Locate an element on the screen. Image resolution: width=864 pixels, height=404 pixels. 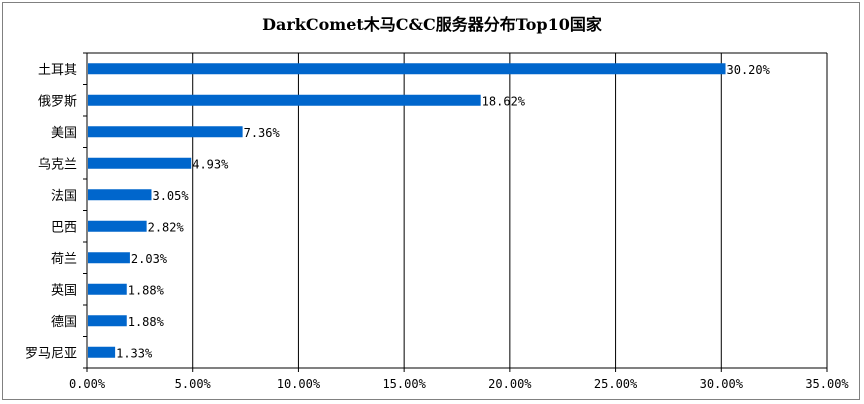
data-label: 18.62% is located at coordinates (504, 101).